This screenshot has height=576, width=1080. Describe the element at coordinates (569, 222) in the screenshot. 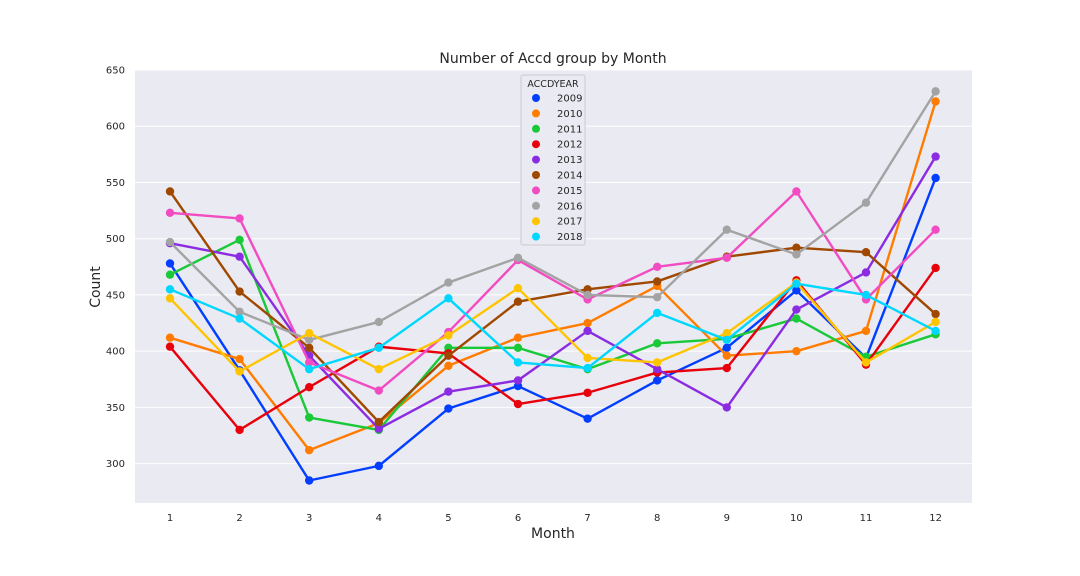

I see `legend-label-2017: 2017` at that location.